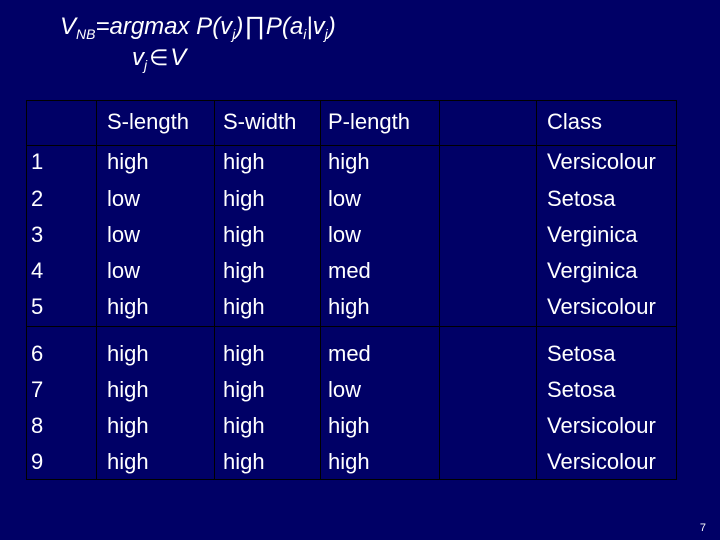  What do you see at coordinates (138, 57) in the screenshot?
I see `formula-line2-v: v` at bounding box center [138, 57].